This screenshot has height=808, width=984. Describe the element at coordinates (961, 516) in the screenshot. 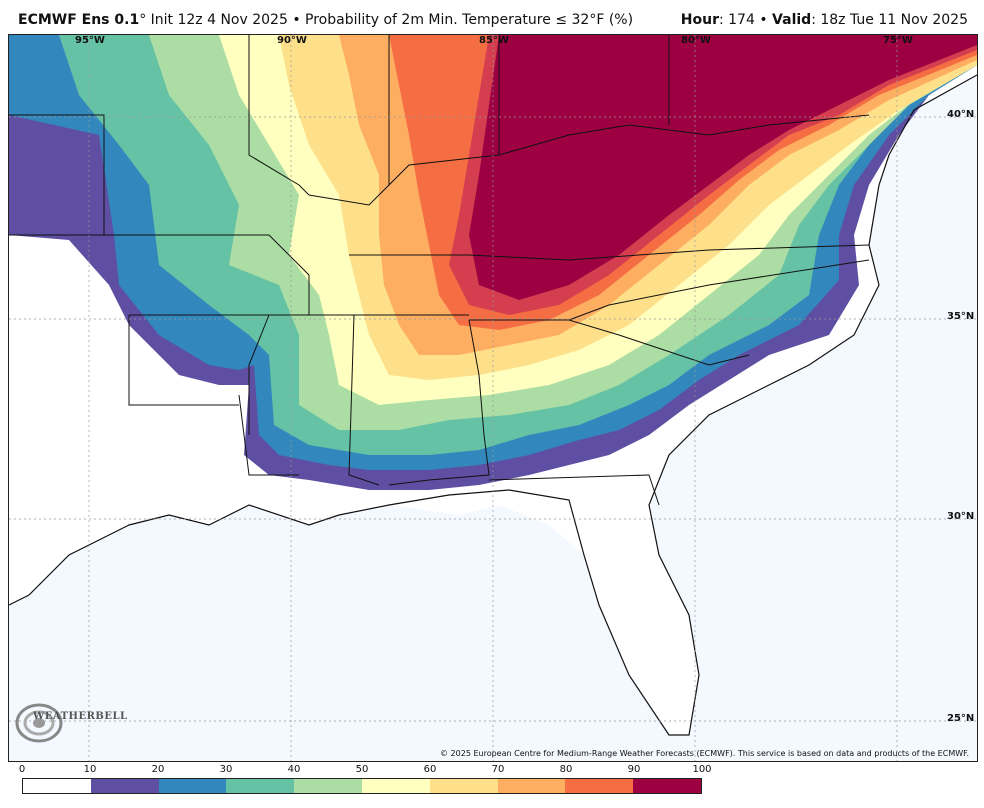

I see `lat-label-30n: 30°N` at that location.